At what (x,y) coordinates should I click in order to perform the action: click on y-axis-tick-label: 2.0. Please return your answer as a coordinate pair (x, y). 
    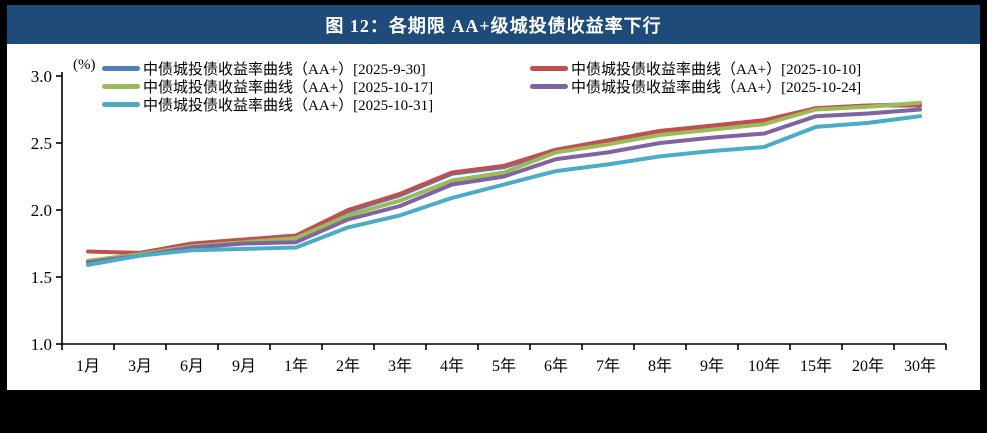
    Looking at the image, I should click on (41, 210).